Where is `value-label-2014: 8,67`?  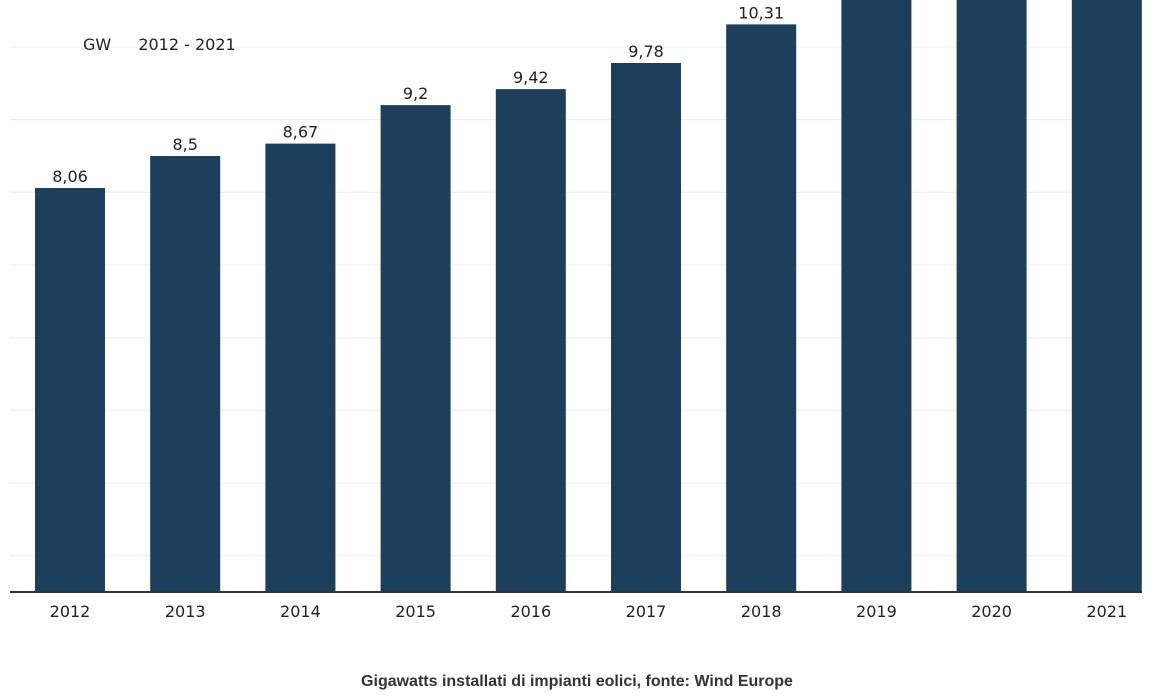
value-label-2014: 8,67 is located at coordinates (301, 132).